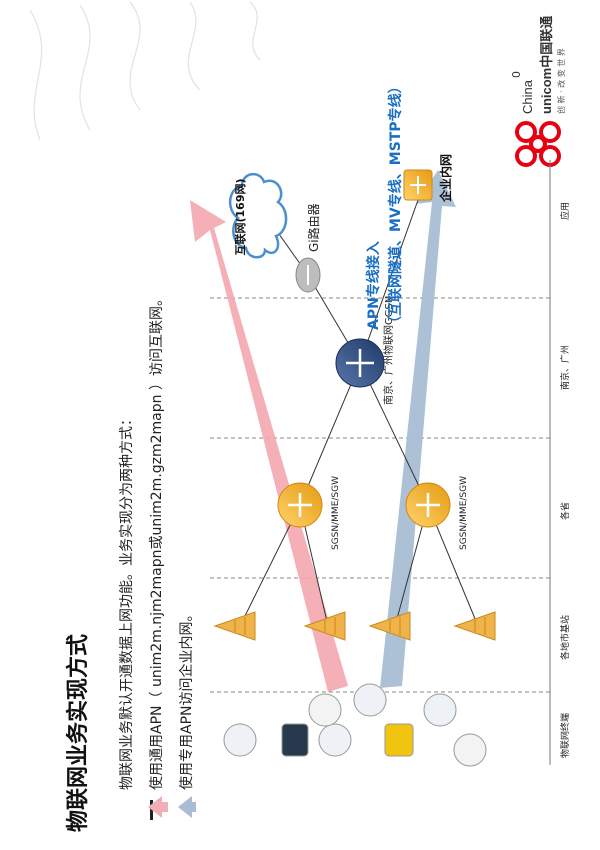  What do you see at coordinates (445, 178) in the screenshot?
I see `enterprise-label: 企业内网` at bounding box center [445, 178].